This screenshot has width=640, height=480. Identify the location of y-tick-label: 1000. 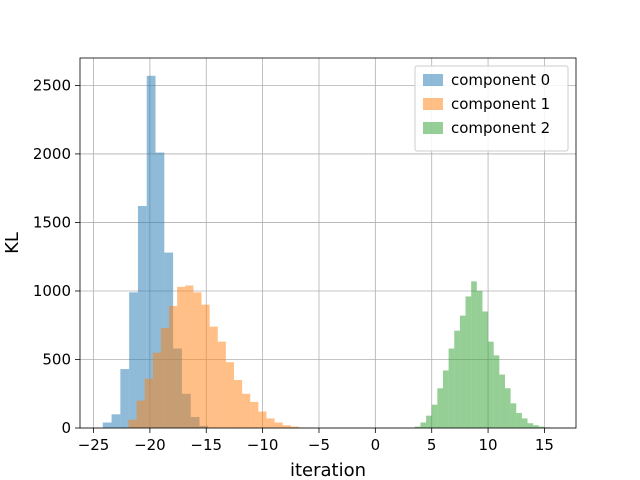
(52, 291).